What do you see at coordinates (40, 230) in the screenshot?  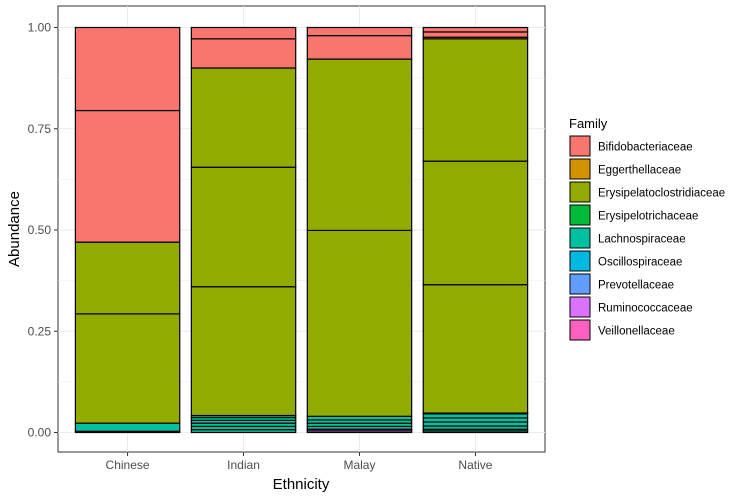 I see `y-tick-label: 0.50` at bounding box center [40, 230].